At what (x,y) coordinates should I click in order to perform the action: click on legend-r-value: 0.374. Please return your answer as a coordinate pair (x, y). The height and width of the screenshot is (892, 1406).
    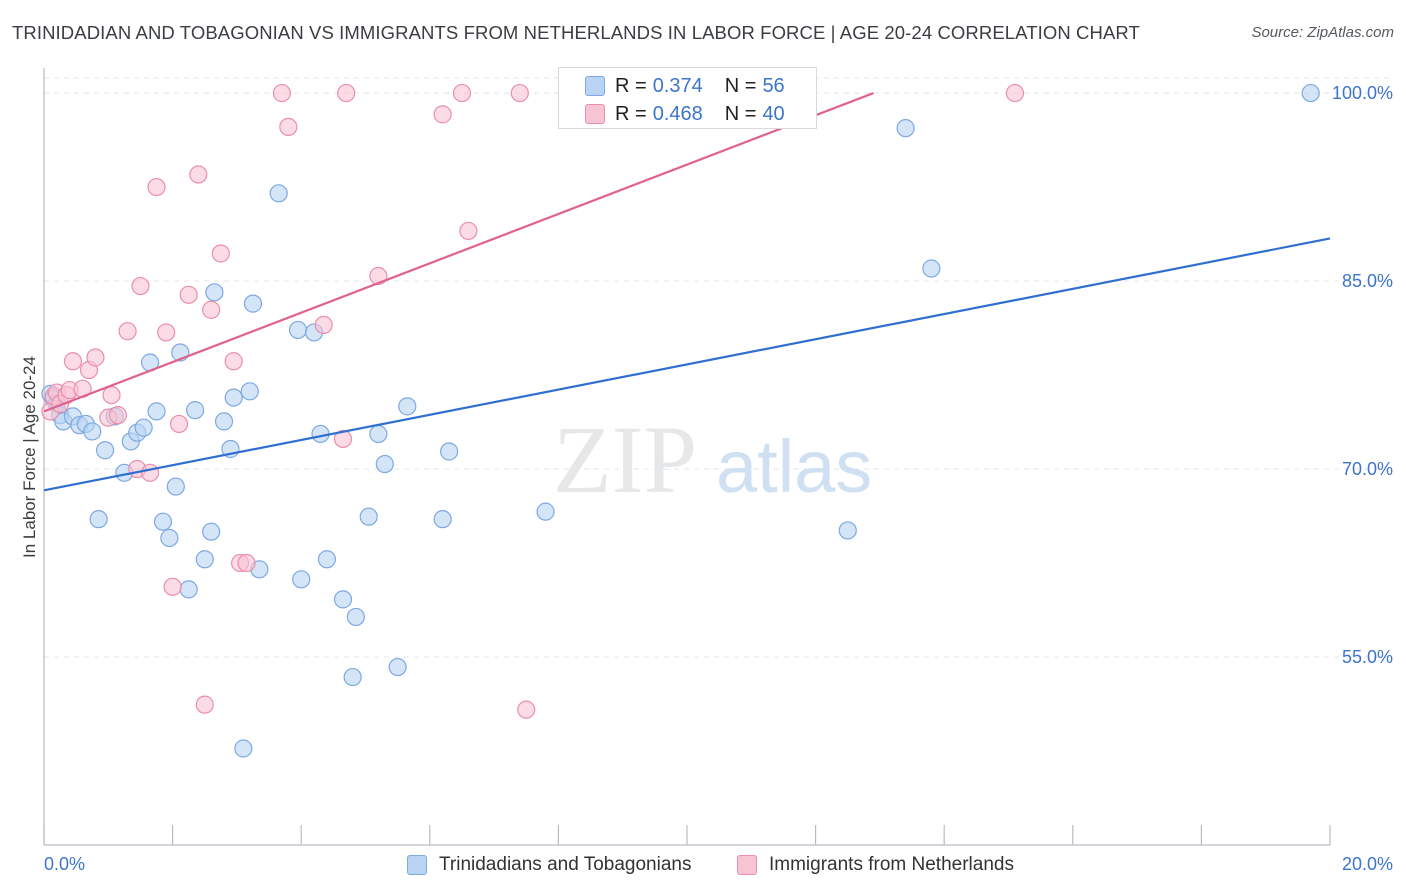
    Looking at the image, I should click on (677, 85).